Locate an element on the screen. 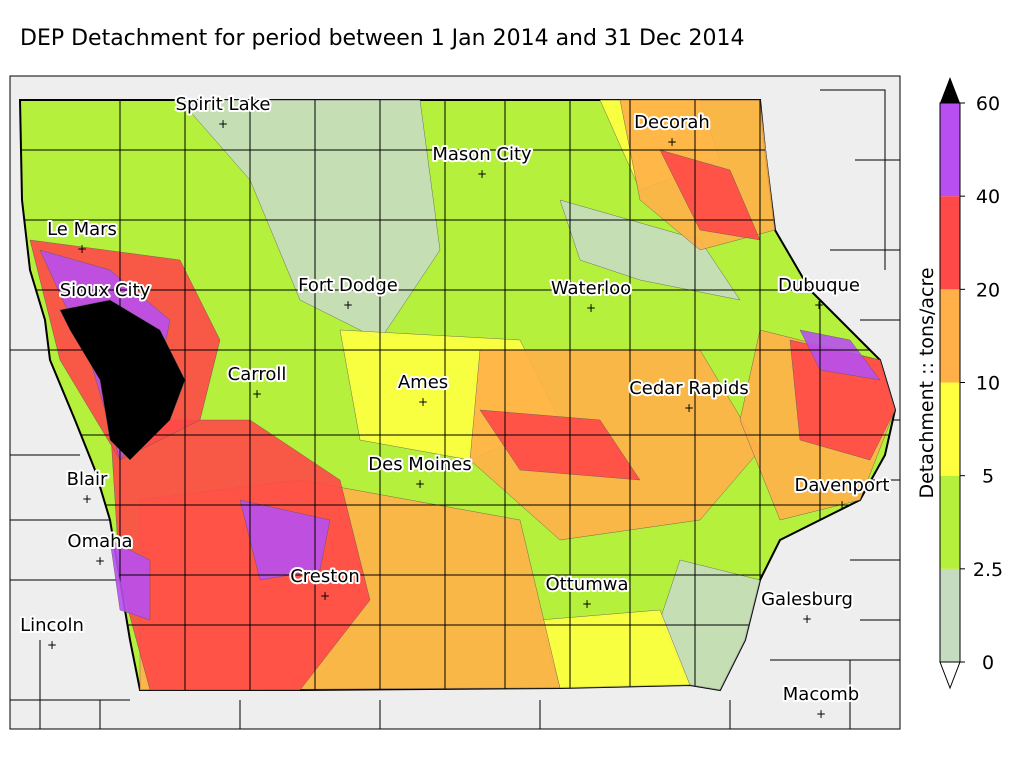 The image size is (1024, 772). colorbar-over is located at coordinates (950, 90).